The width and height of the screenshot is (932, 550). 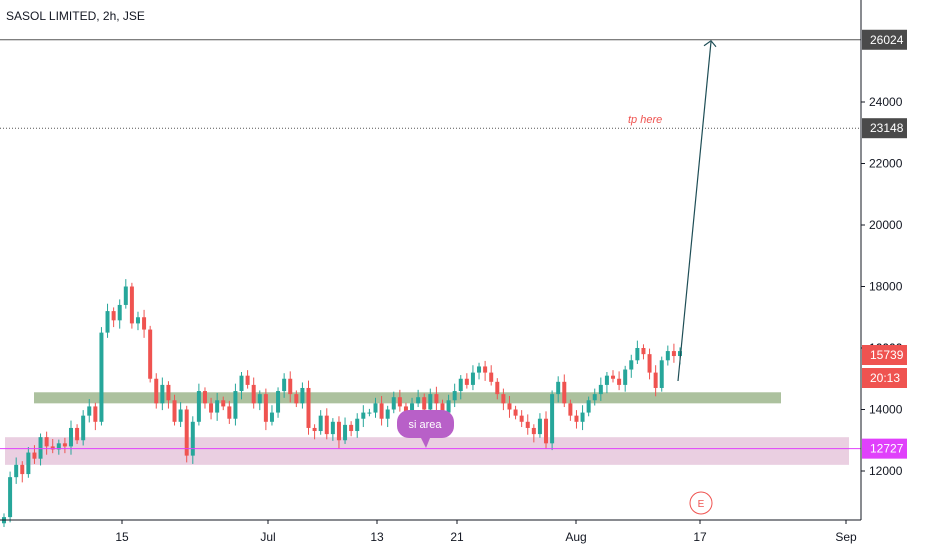 I want to click on price-badge: 23148, so click(x=884, y=128).